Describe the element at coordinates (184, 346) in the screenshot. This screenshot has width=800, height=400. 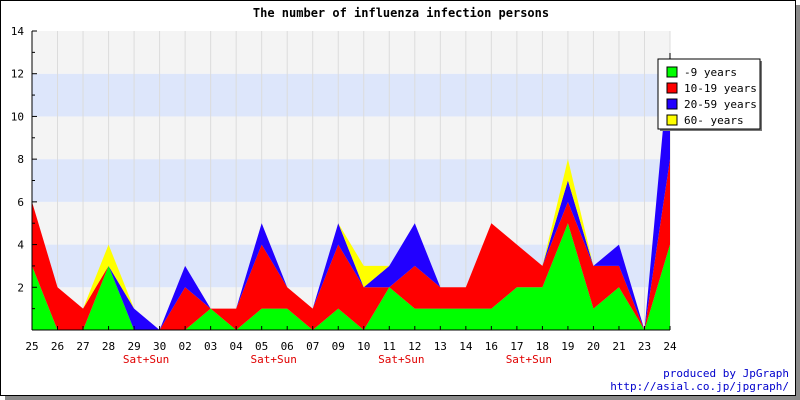
I see `x-tick-label: 02` at that location.